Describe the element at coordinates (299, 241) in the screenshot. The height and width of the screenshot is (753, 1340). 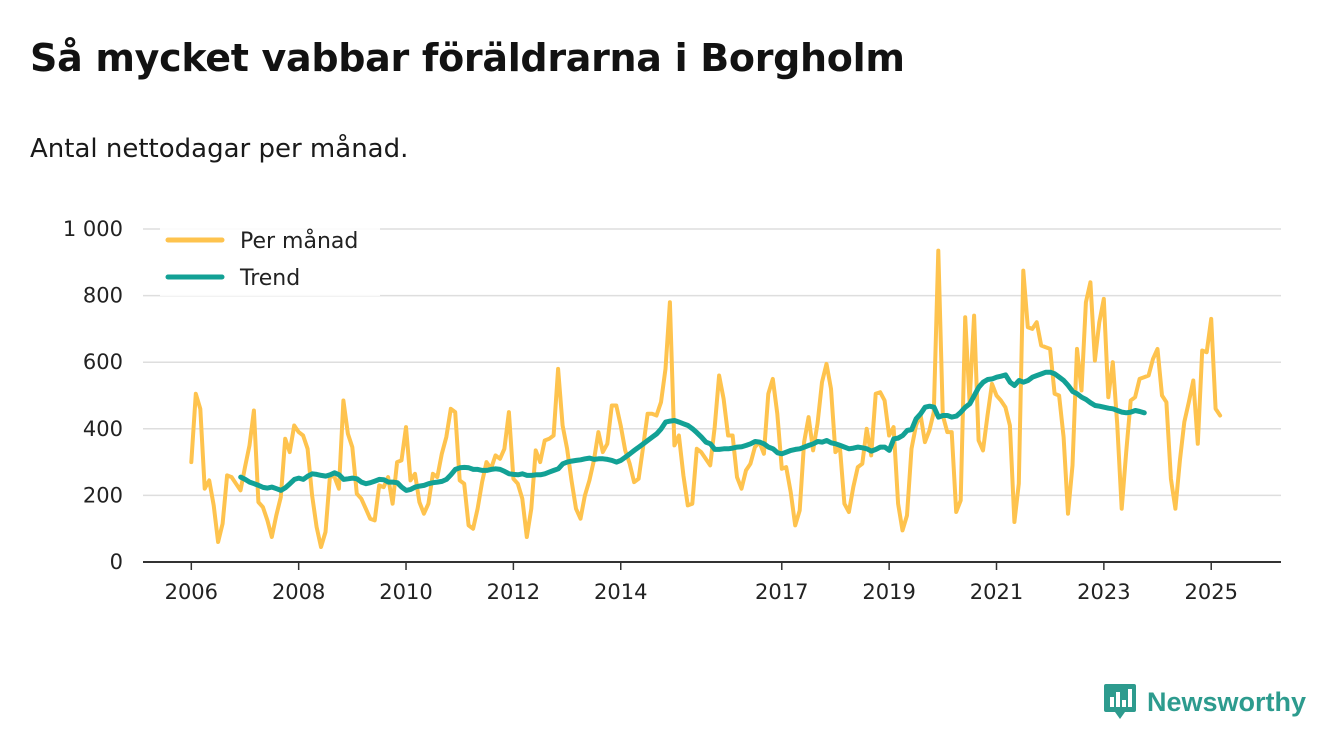
I see `legend-label-per-month: Per månad` at that location.